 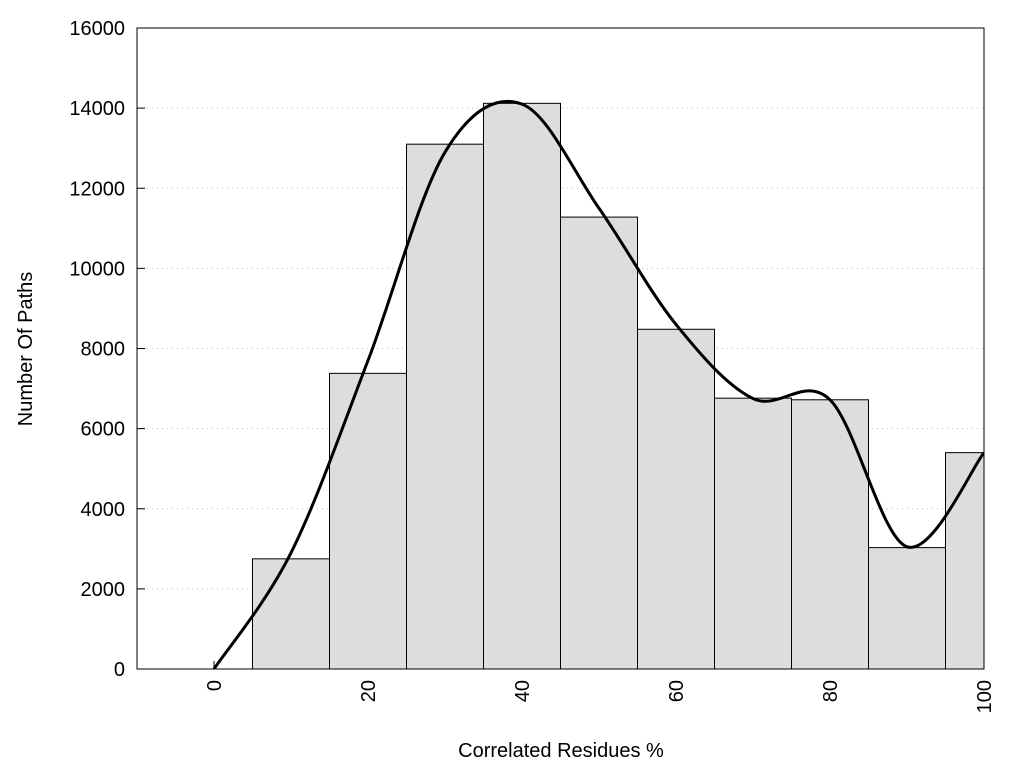 I want to click on x-axis-label: Correlated Residues %, so click(x=561, y=751).